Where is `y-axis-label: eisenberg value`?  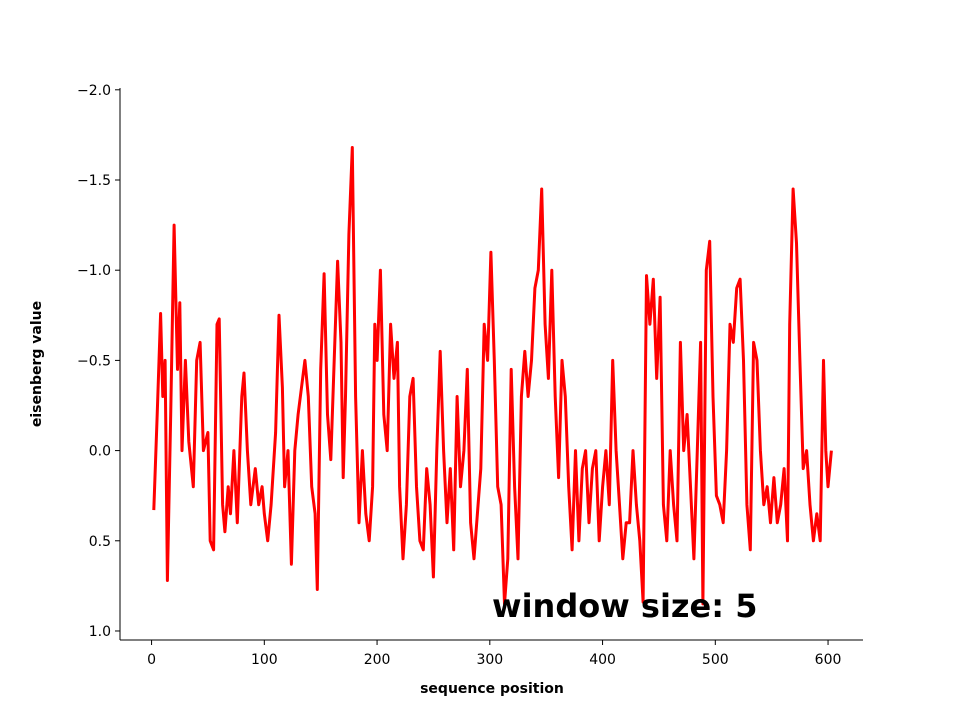
y-axis-label: eisenberg value is located at coordinates (37, 364).